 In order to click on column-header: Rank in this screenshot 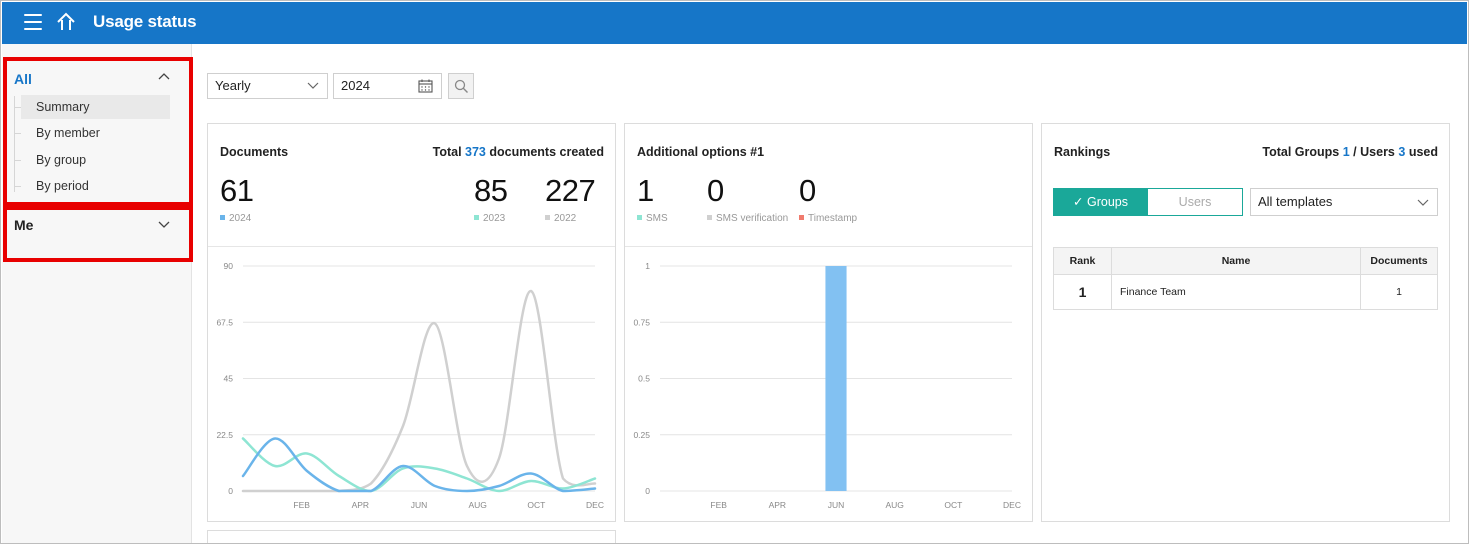, I will do `click(1082, 261)`.